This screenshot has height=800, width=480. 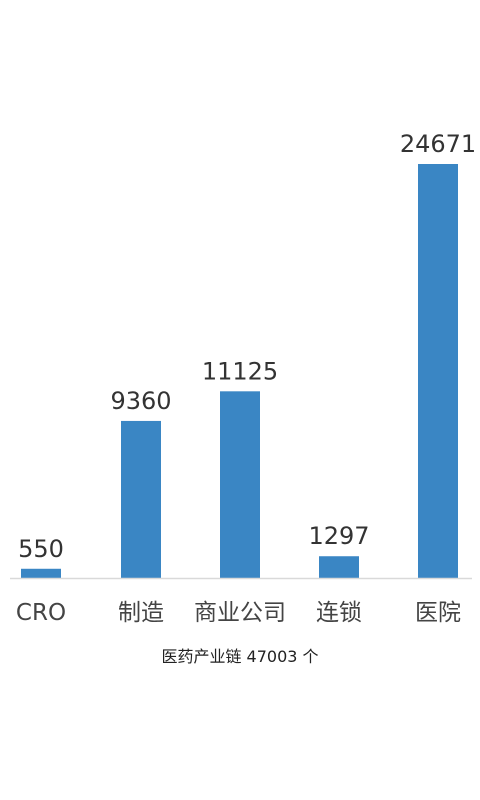 I want to click on category-label-4: 医院, so click(x=438, y=613).